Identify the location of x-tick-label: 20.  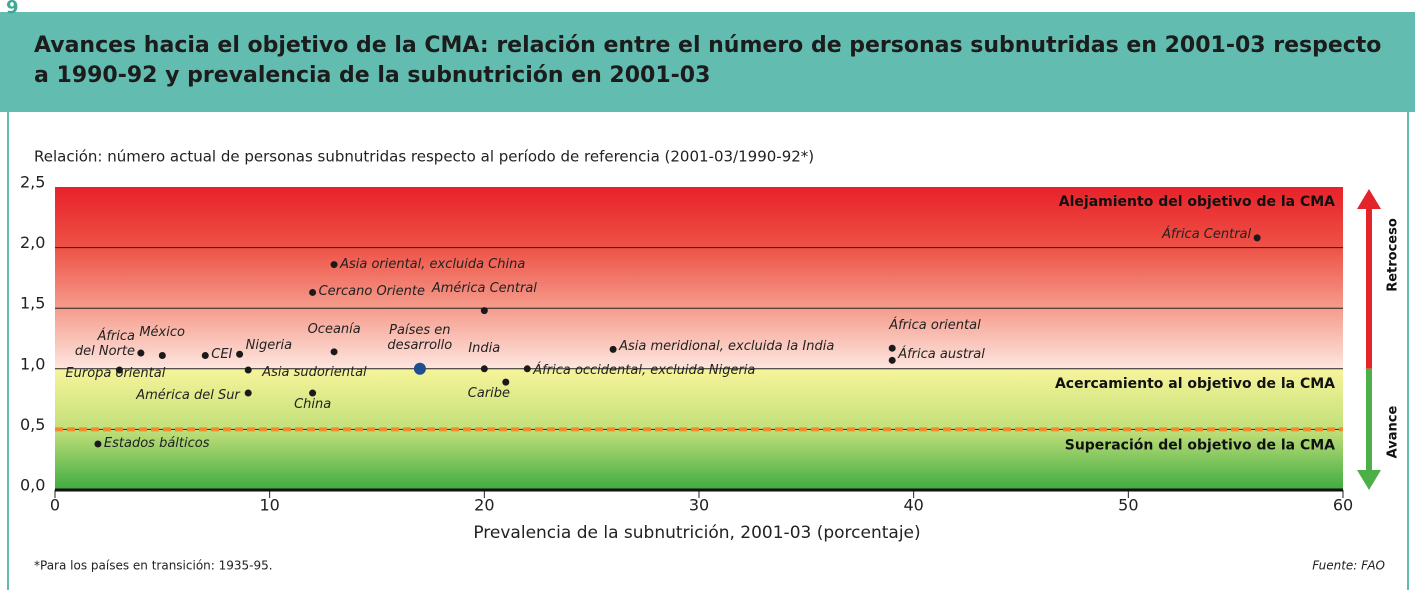
(484, 505).